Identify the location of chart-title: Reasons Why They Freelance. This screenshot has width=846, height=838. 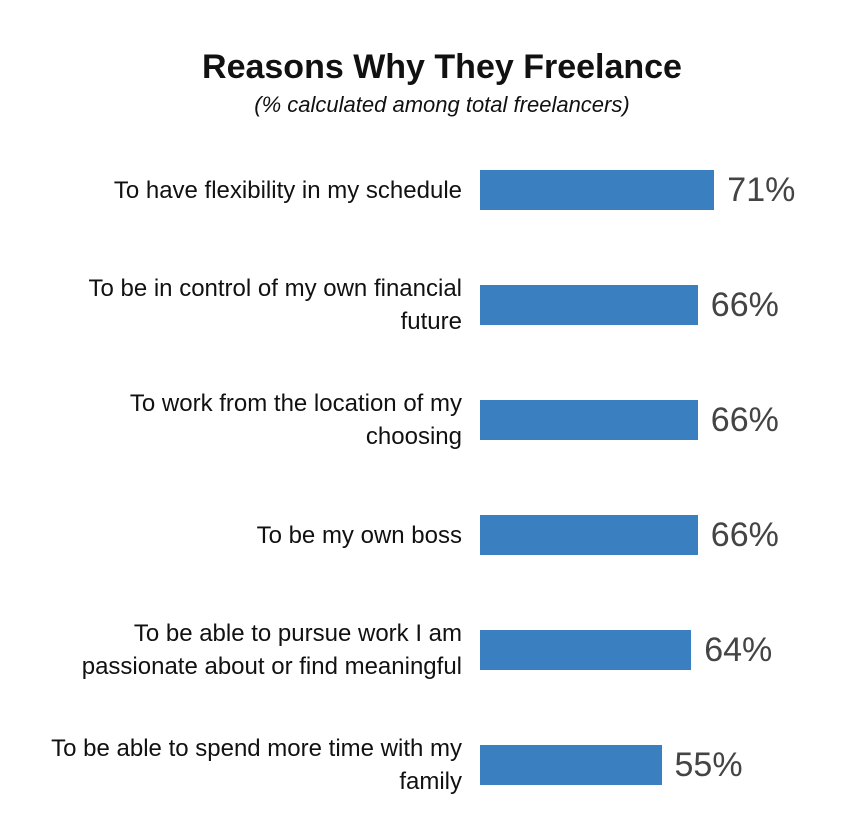
(442, 67).